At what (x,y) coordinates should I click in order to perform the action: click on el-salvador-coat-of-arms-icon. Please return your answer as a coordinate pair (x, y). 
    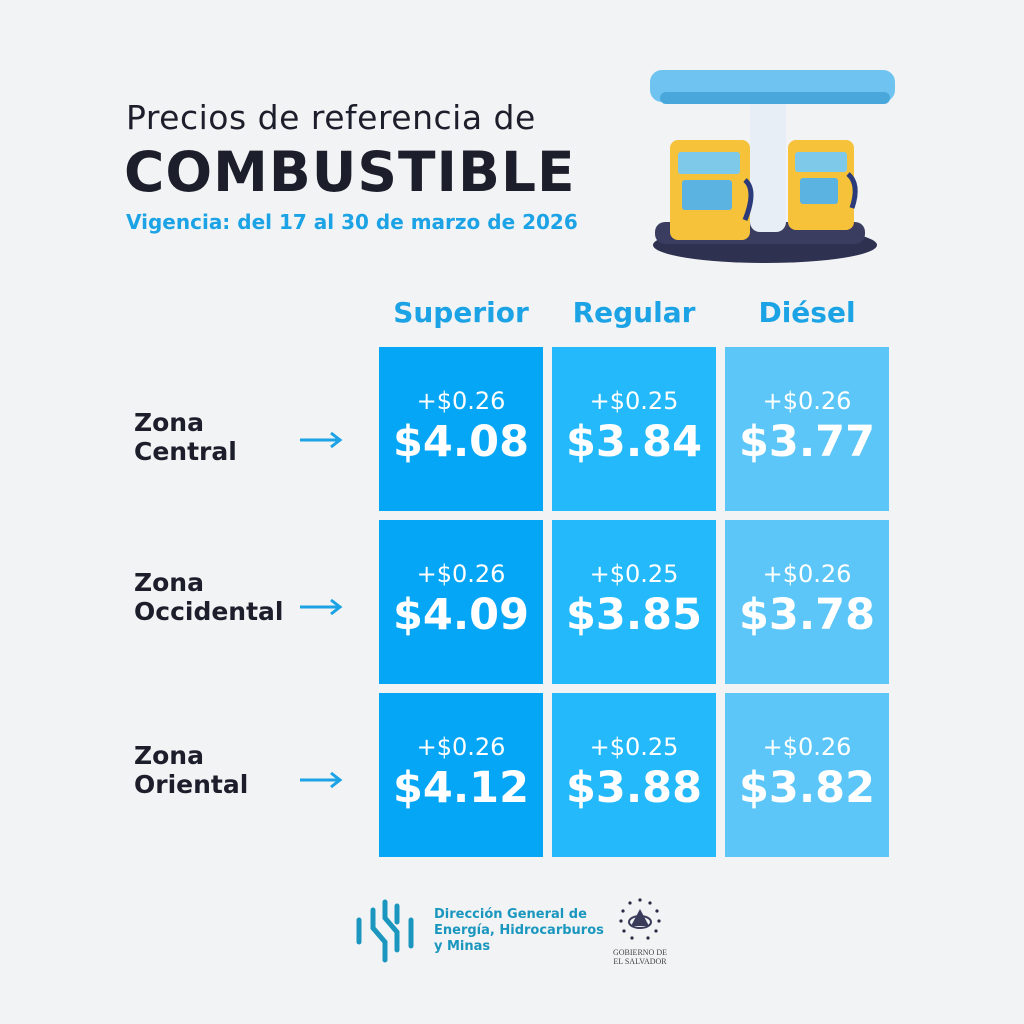
    Looking at the image, I should click on (640, 919).